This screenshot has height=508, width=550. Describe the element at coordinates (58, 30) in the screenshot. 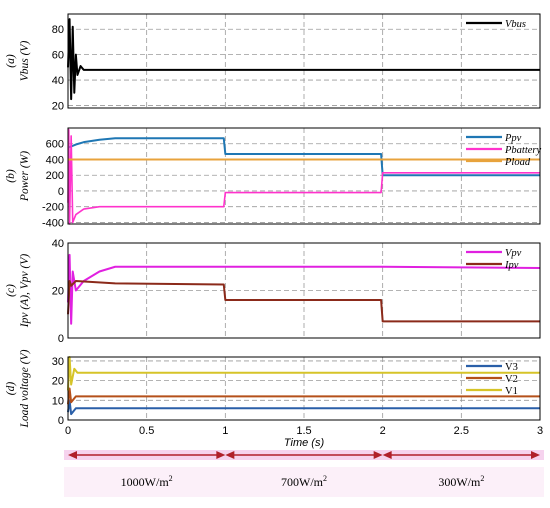

I see `y-tick-label: 80` at that location.